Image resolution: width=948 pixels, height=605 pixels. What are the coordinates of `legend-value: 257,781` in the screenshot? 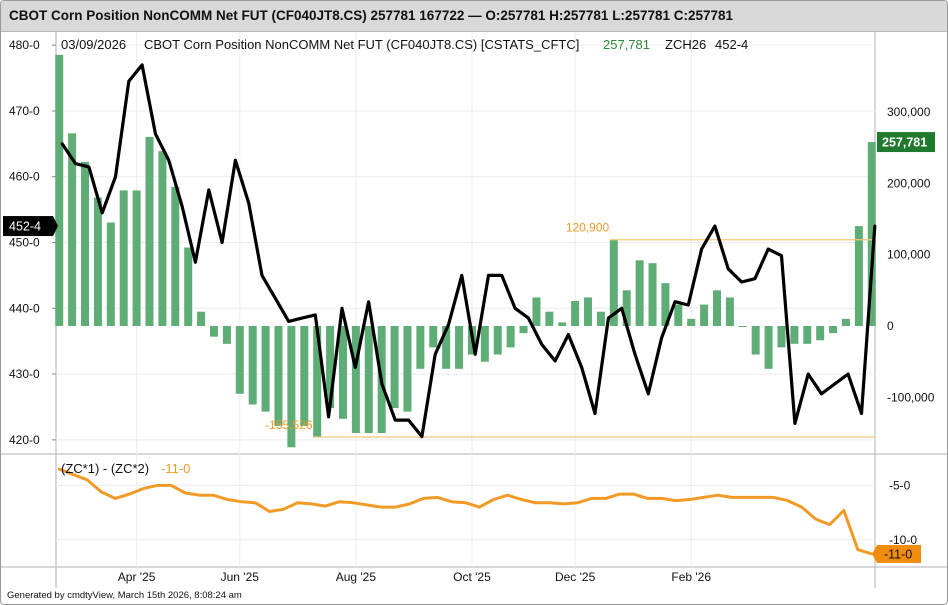 It's located at (626, 44).